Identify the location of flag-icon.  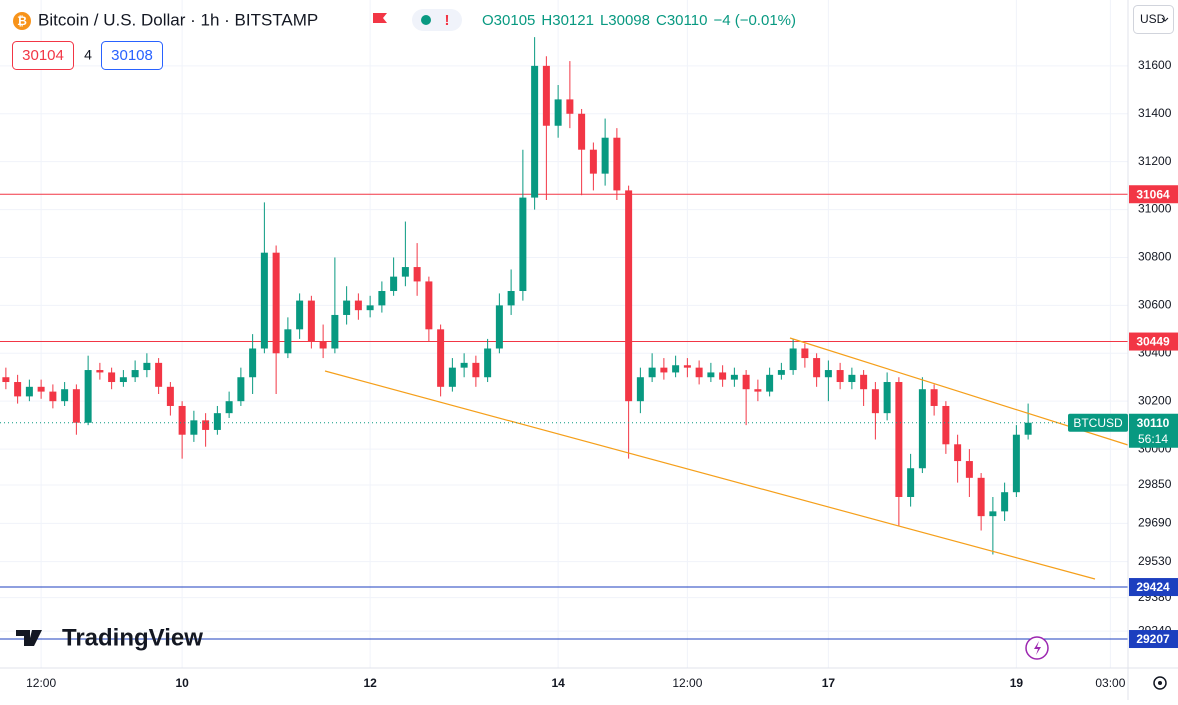
(380, 18).